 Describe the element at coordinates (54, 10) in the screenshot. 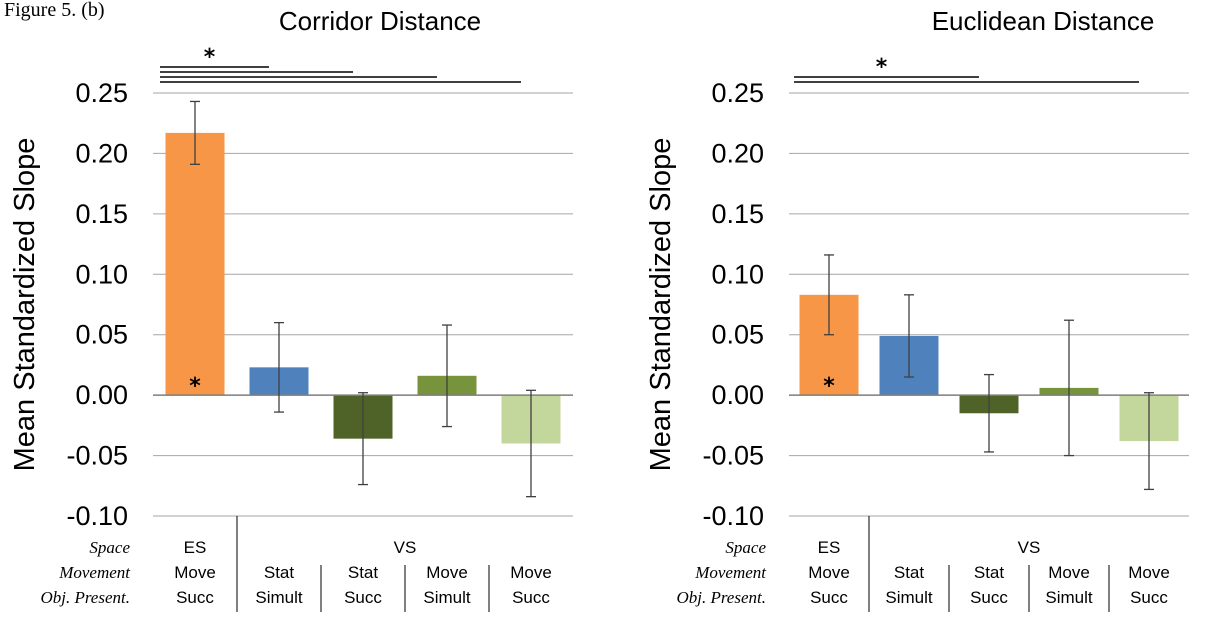

I see `caption-fragment: Figure 5. (b)` at that location.